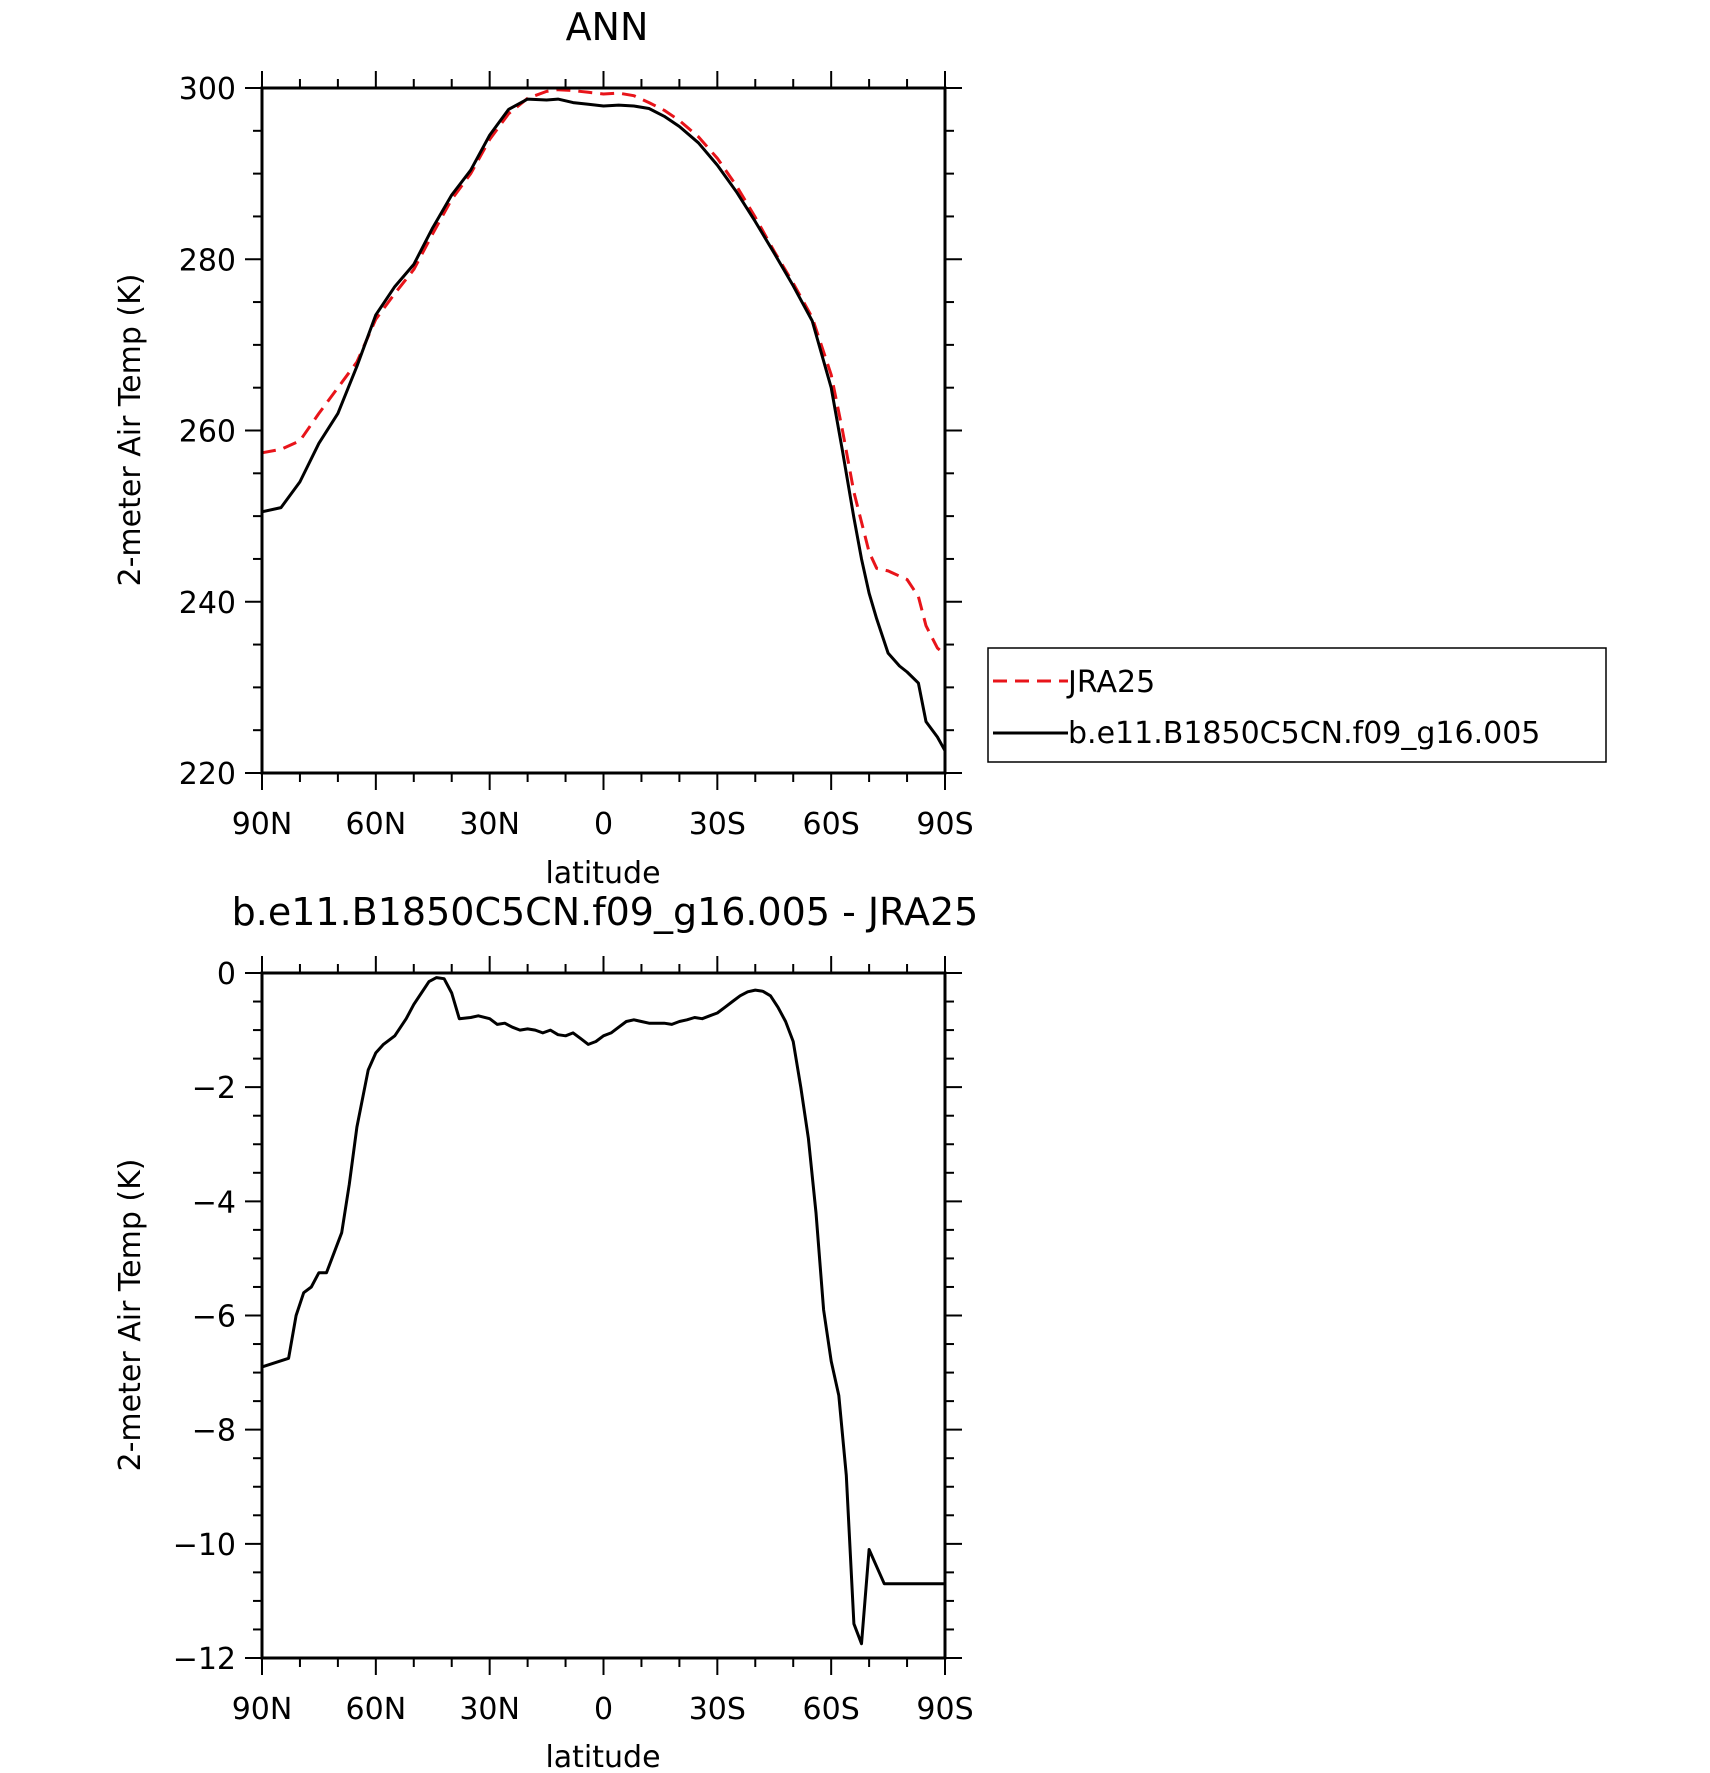 This screenshot has height=1773, width=1710. I want to click on legend: JRA25 b.e11.B1850C5CN.f09_g16.005, so click(1297, 705).